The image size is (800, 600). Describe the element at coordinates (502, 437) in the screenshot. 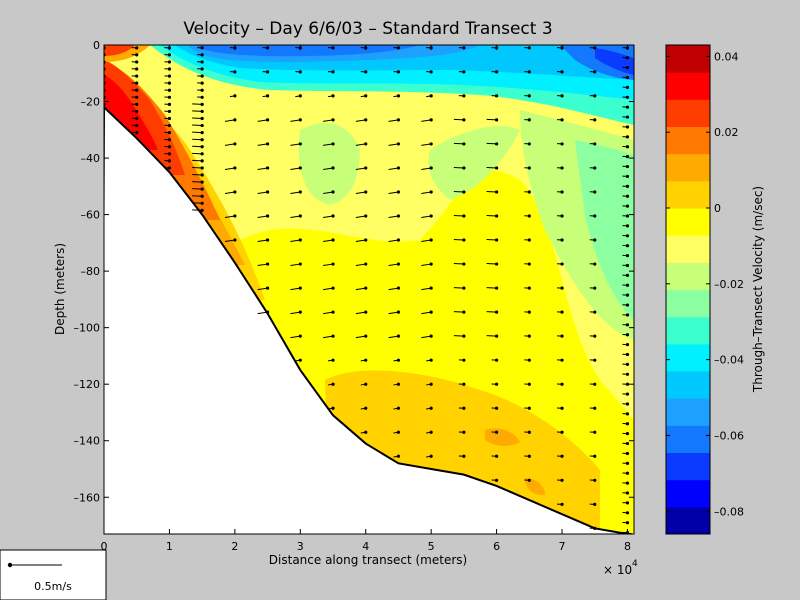

I see `contour-orange-bottom-deep` at that location.